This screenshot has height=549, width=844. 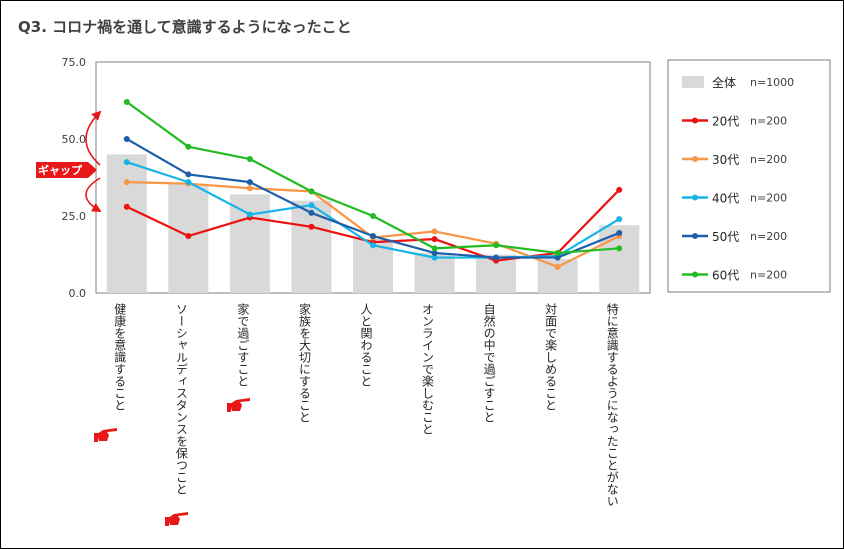 What do you see at coordinates (93, 194) in the screenshot?
I see `gap-arrow-down` at bounding box center [93, 194].